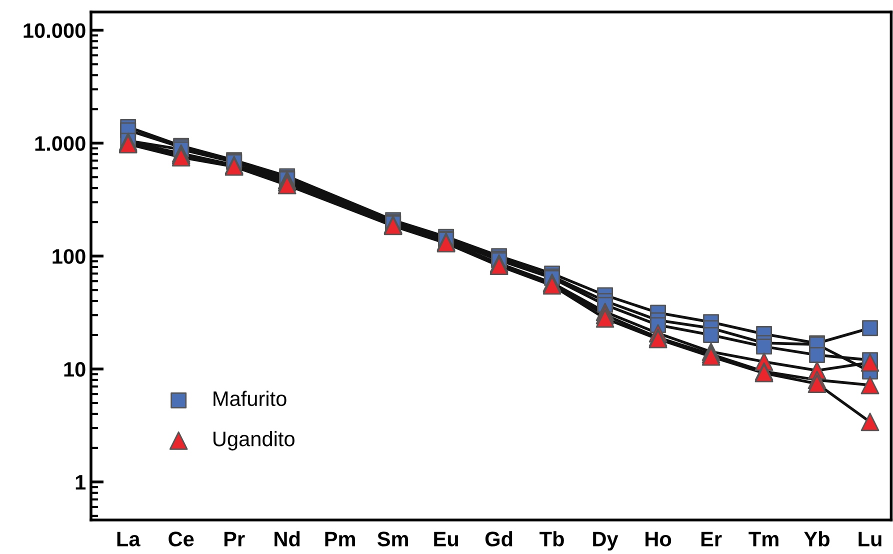 This screenshot has width=893, height=554. What do you see at coordinates (659, 539) in the screenshot?
I see `x-tick-label: Ho` at bounding box center [659, 539].